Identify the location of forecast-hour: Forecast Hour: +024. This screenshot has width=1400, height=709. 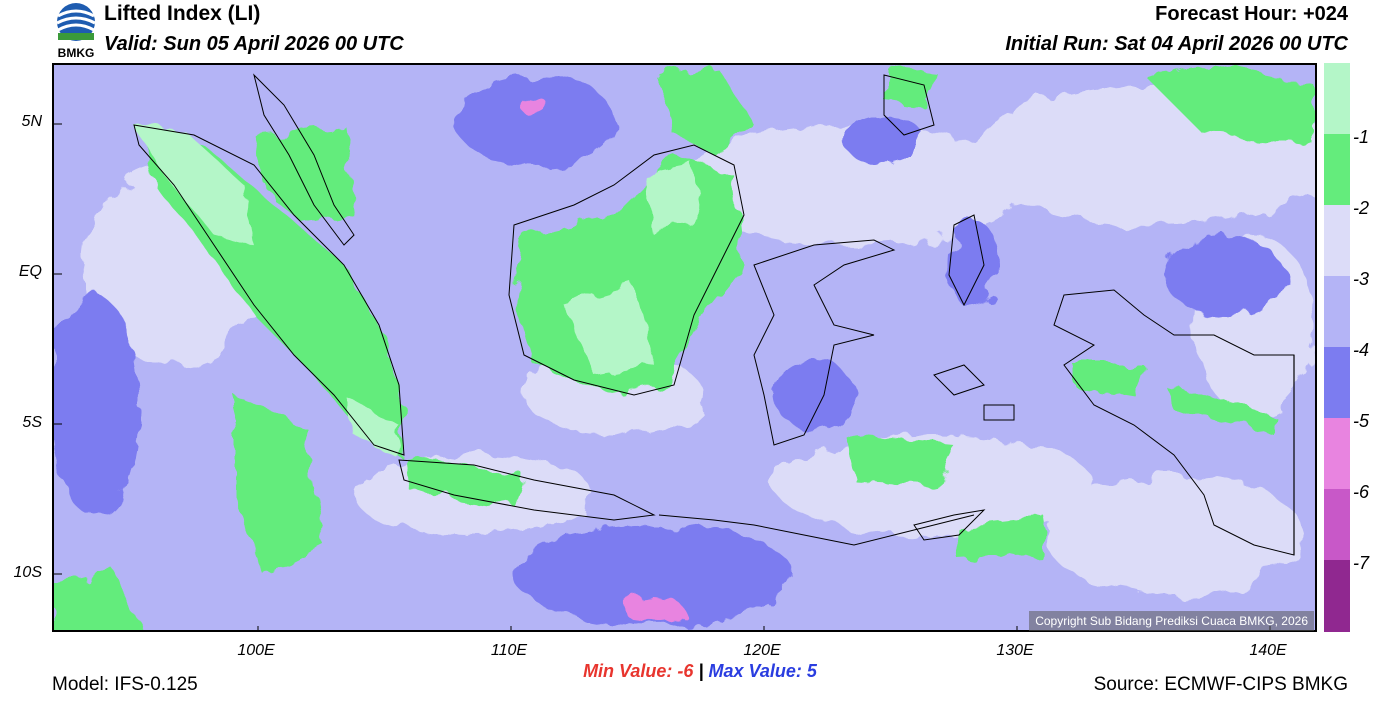
(1251, 14).